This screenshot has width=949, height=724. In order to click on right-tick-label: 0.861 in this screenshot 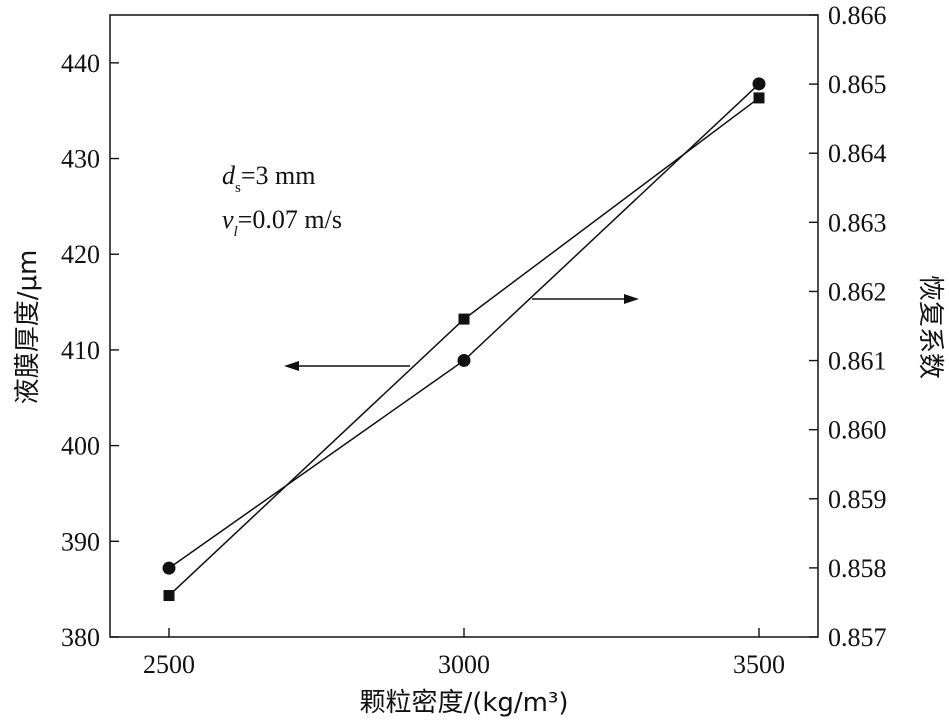, I will do `click(857, 361)`.